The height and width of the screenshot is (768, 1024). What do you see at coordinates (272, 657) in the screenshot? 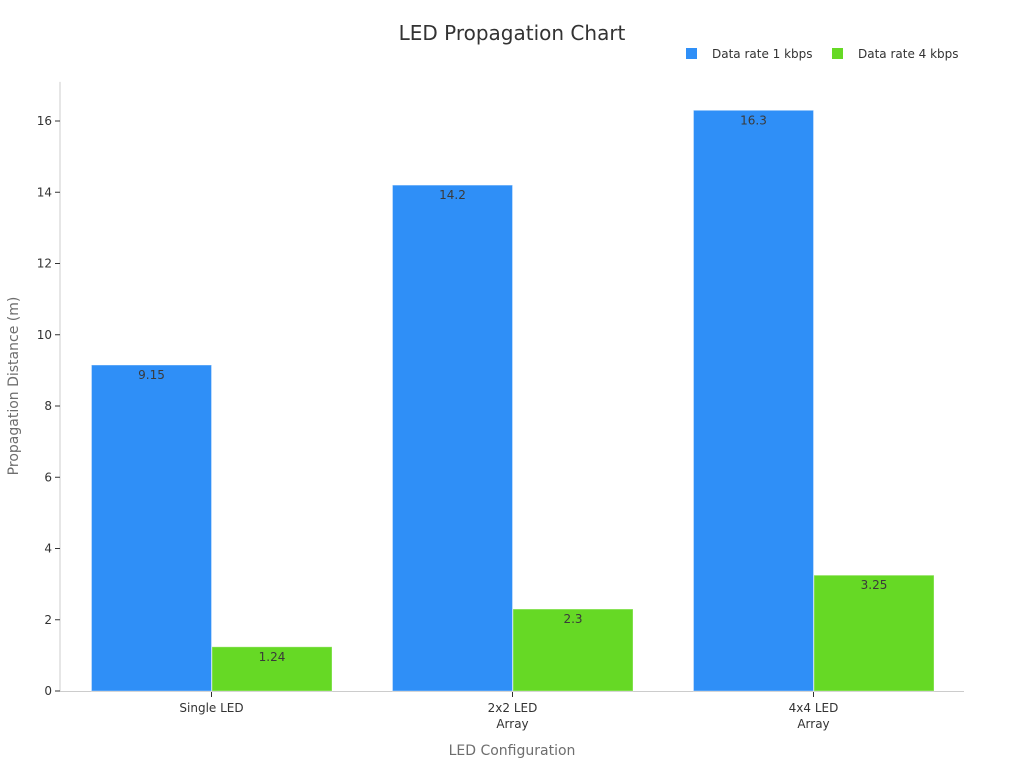
I see `bar-data-label: 1.24` at bounding box center [272, 657].